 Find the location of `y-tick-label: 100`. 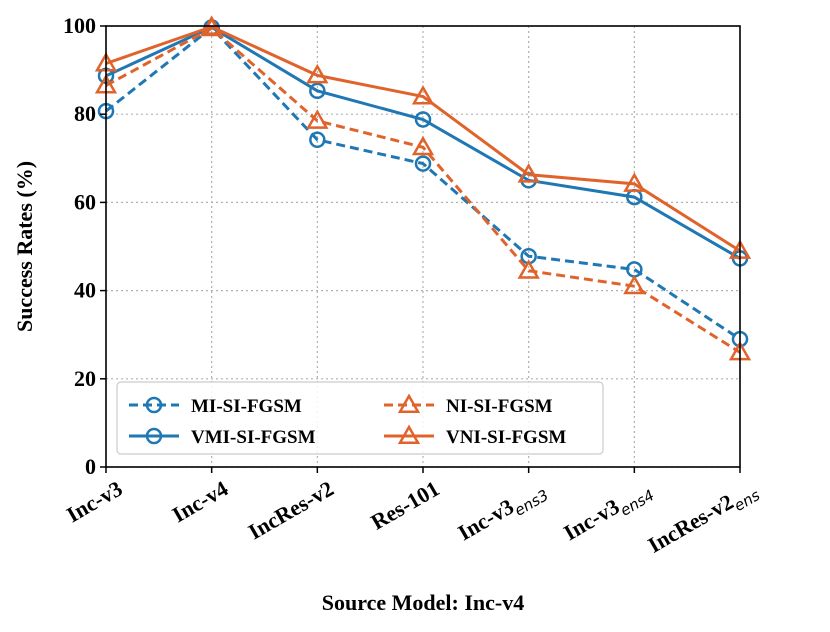

y-tick-label: 100 is located at coordinates (79, 25).